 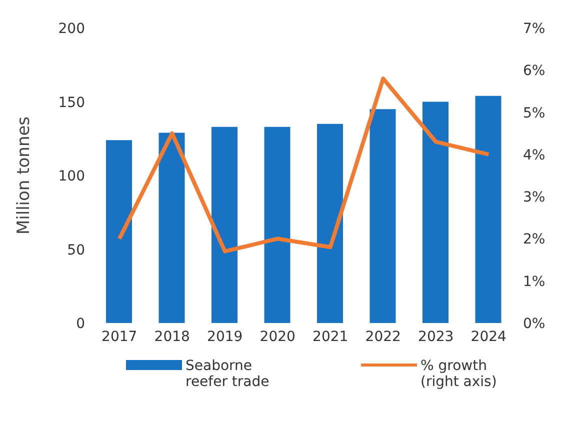 I want to click on x-tick-label: 2023, so click(x=436, y=336).